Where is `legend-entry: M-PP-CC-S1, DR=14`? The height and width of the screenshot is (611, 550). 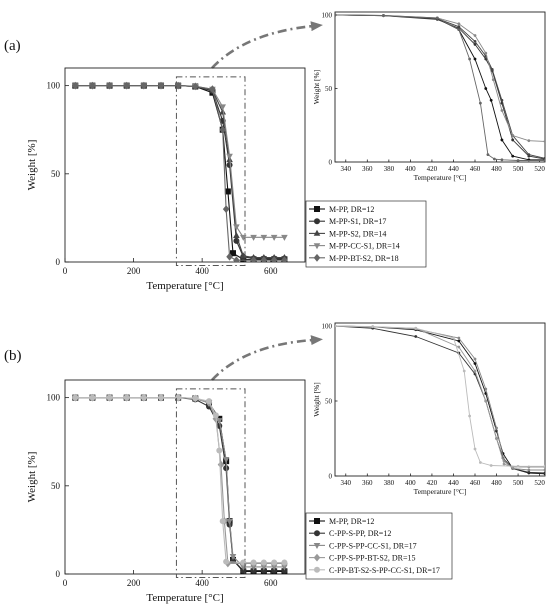 legend-entry: M-PP-CC-S1, DR=14 is located at coordinates (364, 246).